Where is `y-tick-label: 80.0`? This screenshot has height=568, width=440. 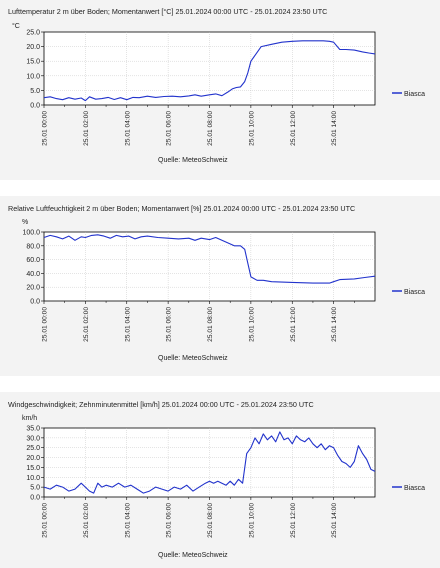 y-tick-label: 80.0 is located at coordinates (33, 246).